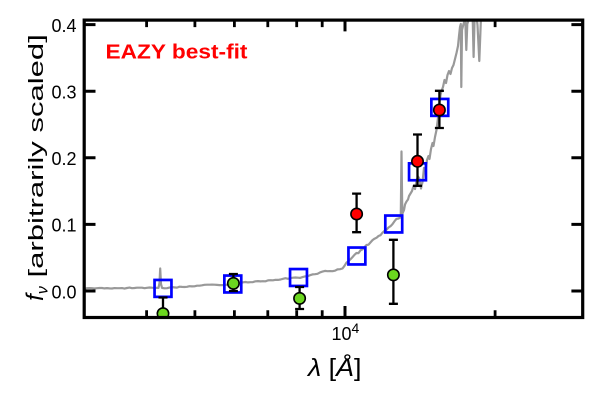 Image resolution: width=600 pixels, height=405 pixels. Describe the element at coordinates (177, 53) in the screenshot. I see `svg-text: EAZY best-fit` at that location.